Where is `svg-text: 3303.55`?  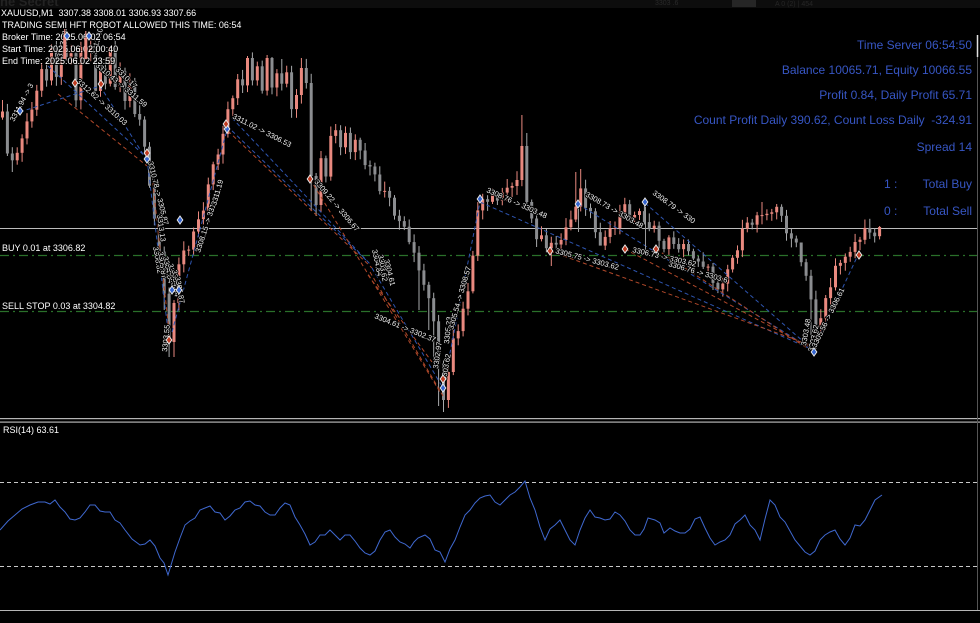 svg-text: 3303.55 is located at coordinates (166, 338).